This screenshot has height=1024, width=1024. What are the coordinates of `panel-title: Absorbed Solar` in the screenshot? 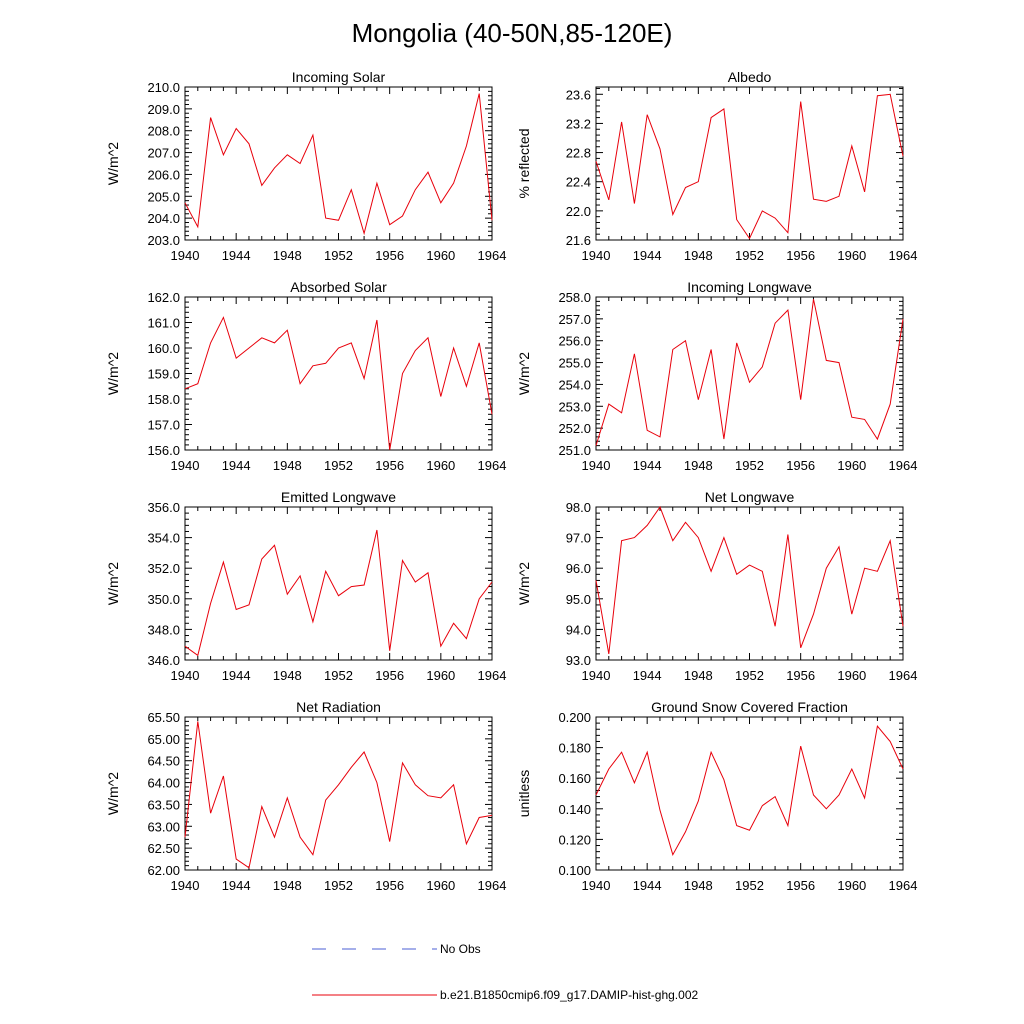 It's located at (338, 287).